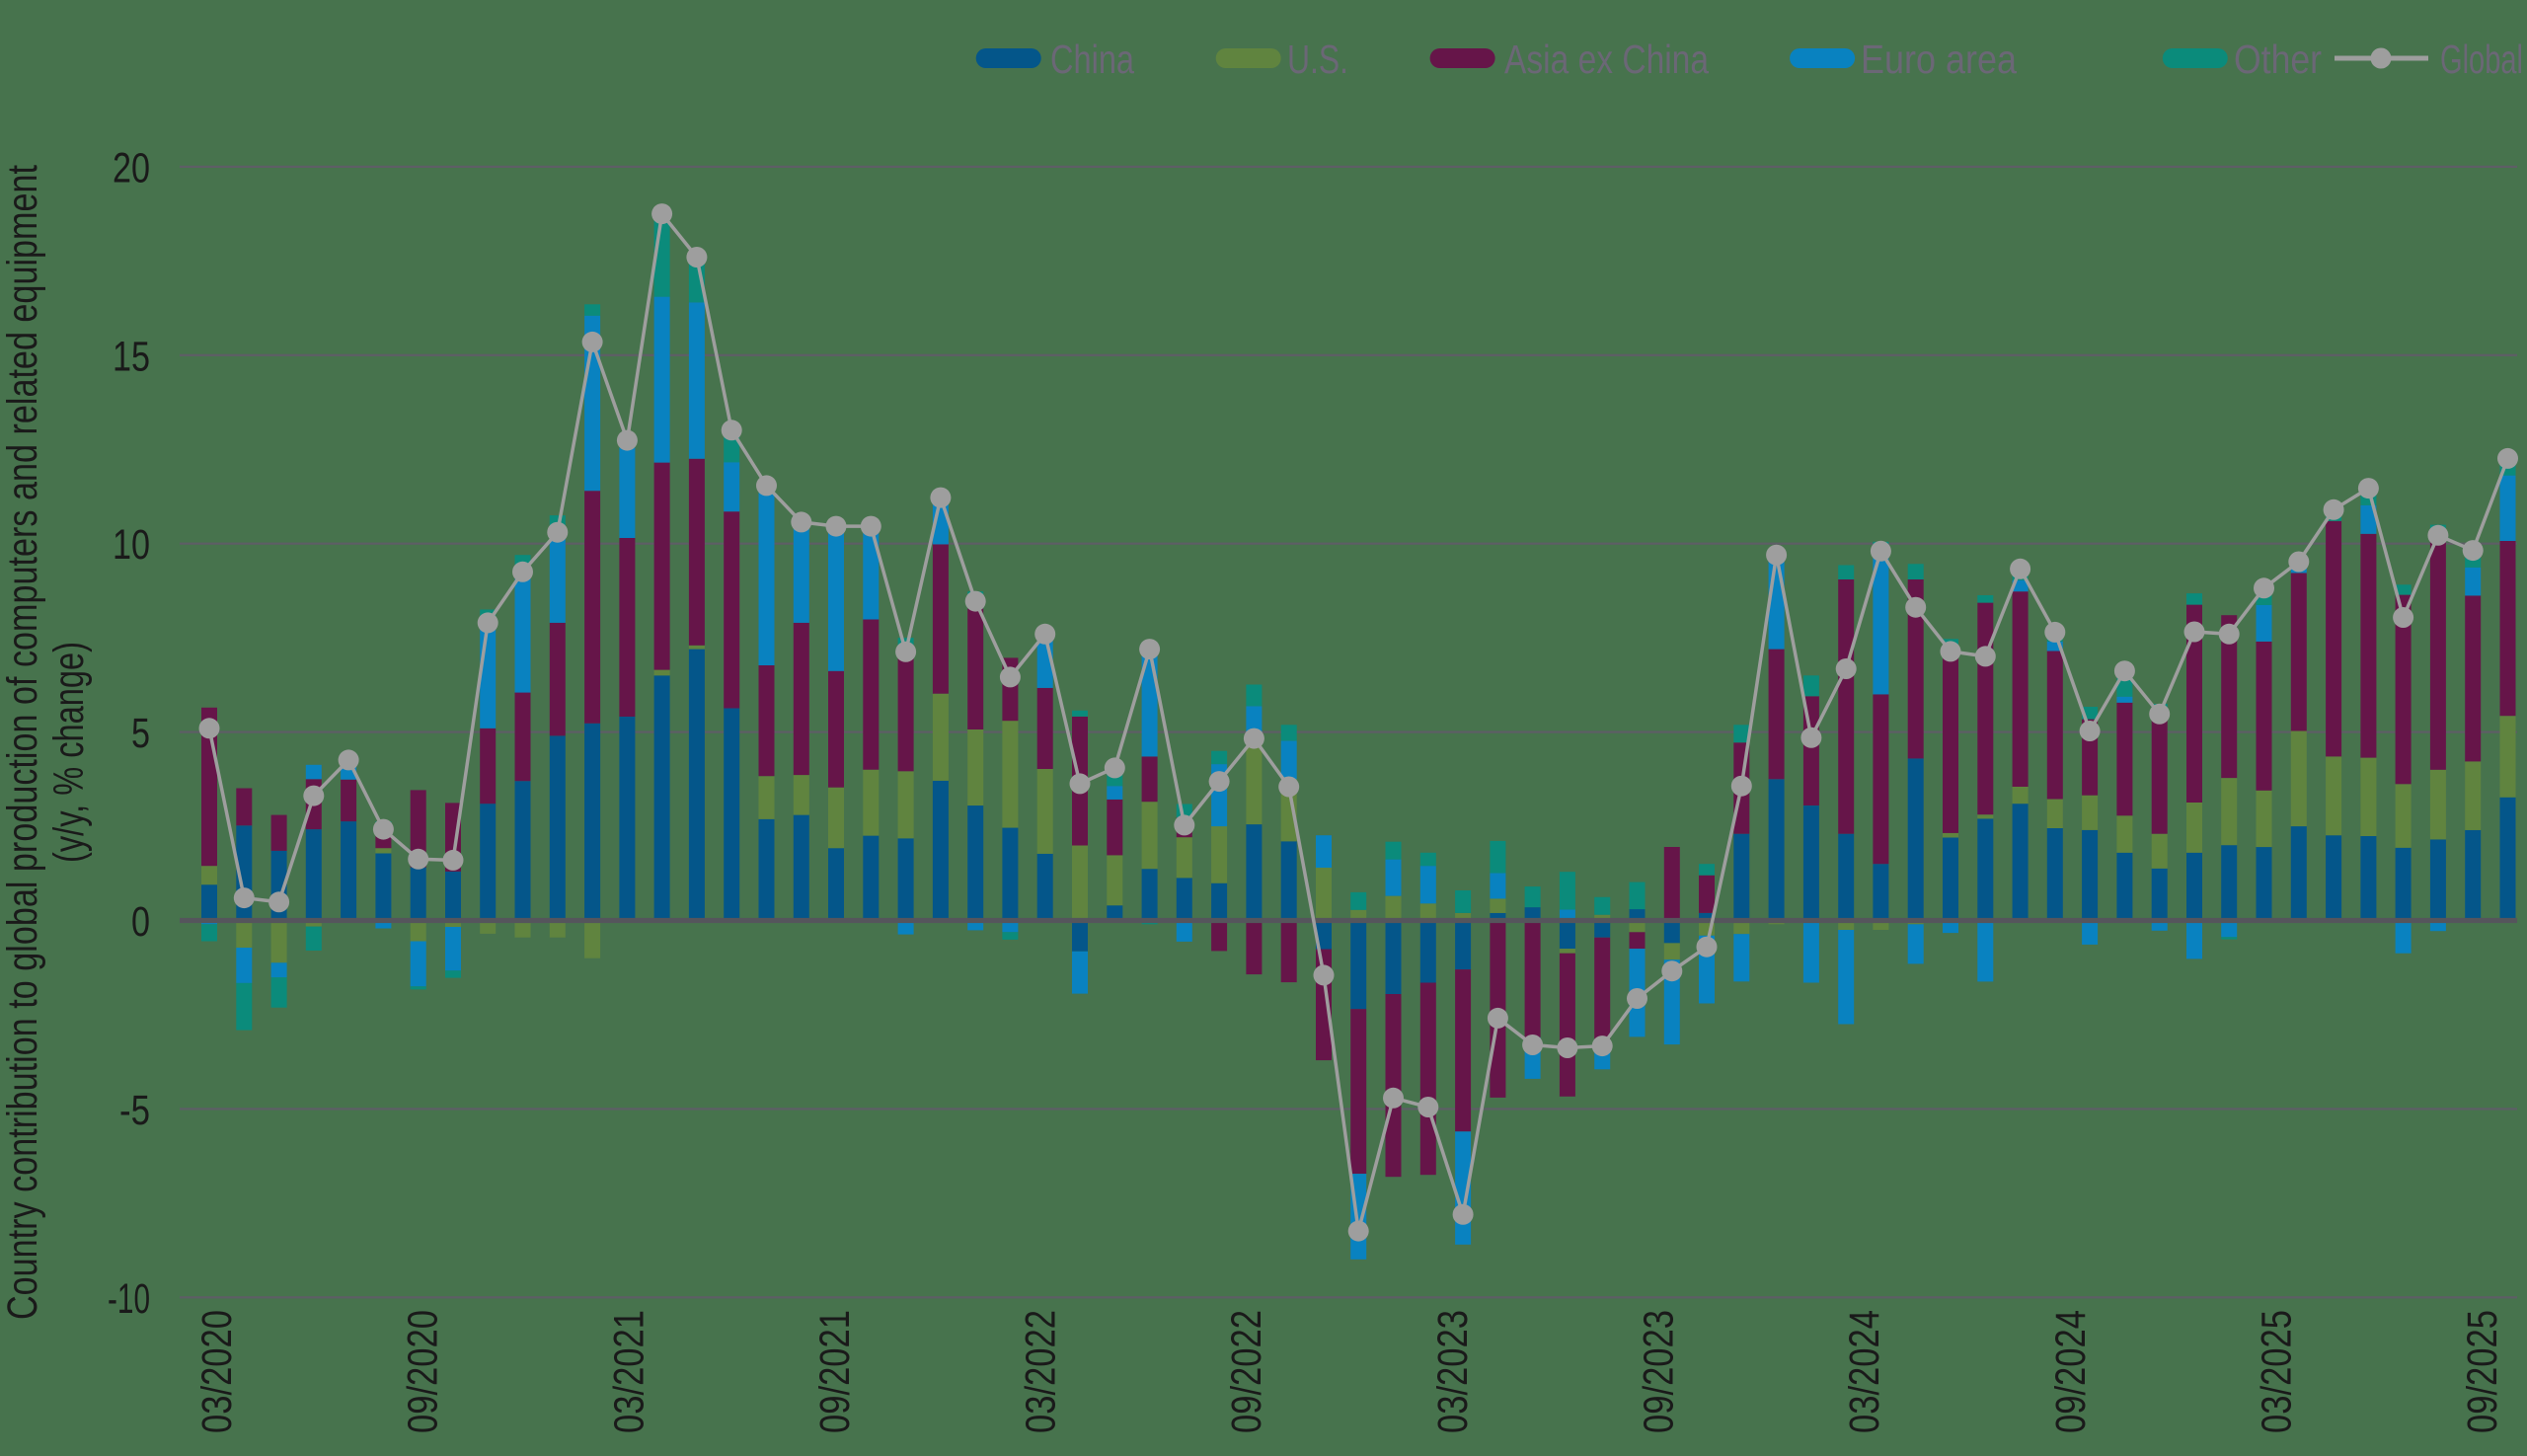 The height and width of the screenshot is (1456, 2527). I want to click on svg-text: 20, so click(131, 168).